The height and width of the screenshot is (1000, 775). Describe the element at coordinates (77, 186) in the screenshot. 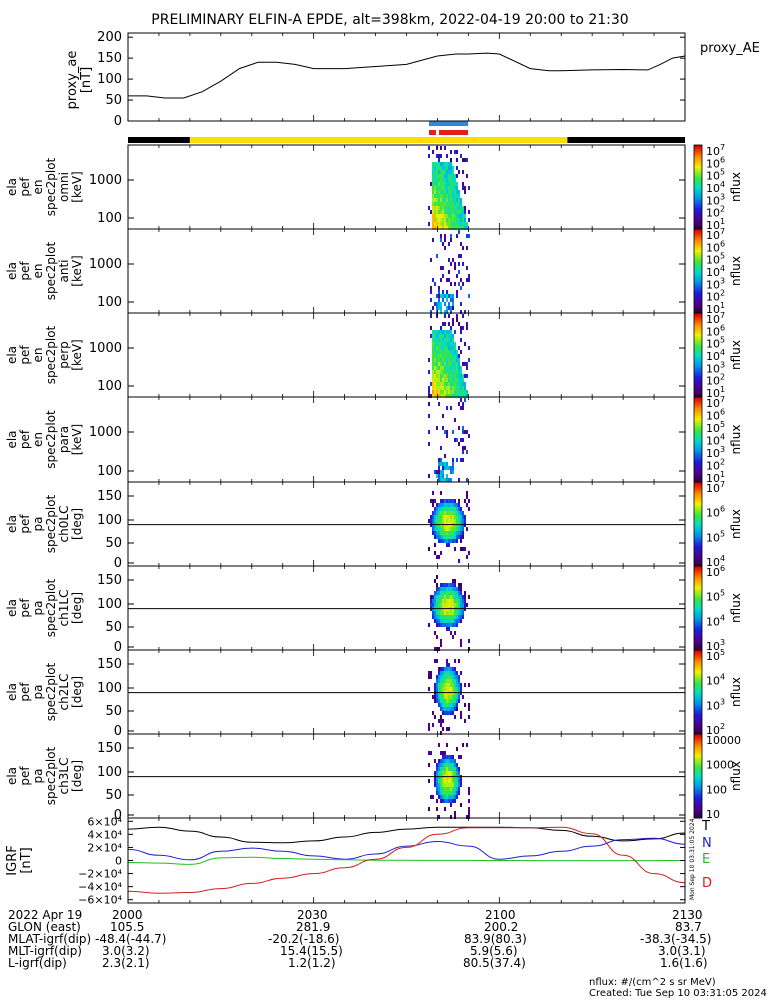

I see `ylabel-line: [keV]` at that location.